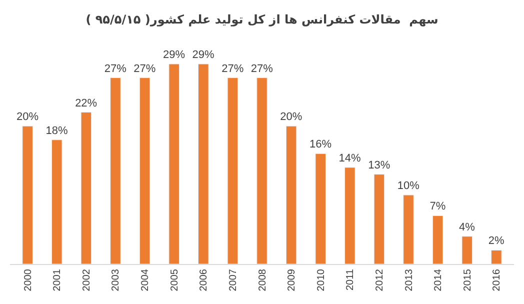  Describe the element at coordinates (86, 280) in the screenshot. I see `x-tick-label: 2002` at that location.